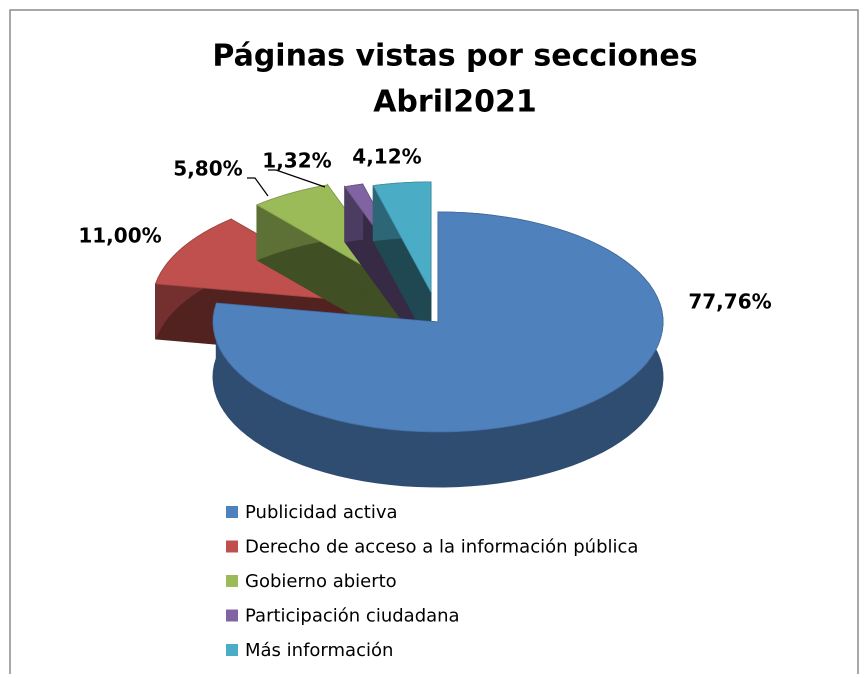 This screenshot has height=678, width=865. I want to click on data-label: 4,12%, so click(386, 157).